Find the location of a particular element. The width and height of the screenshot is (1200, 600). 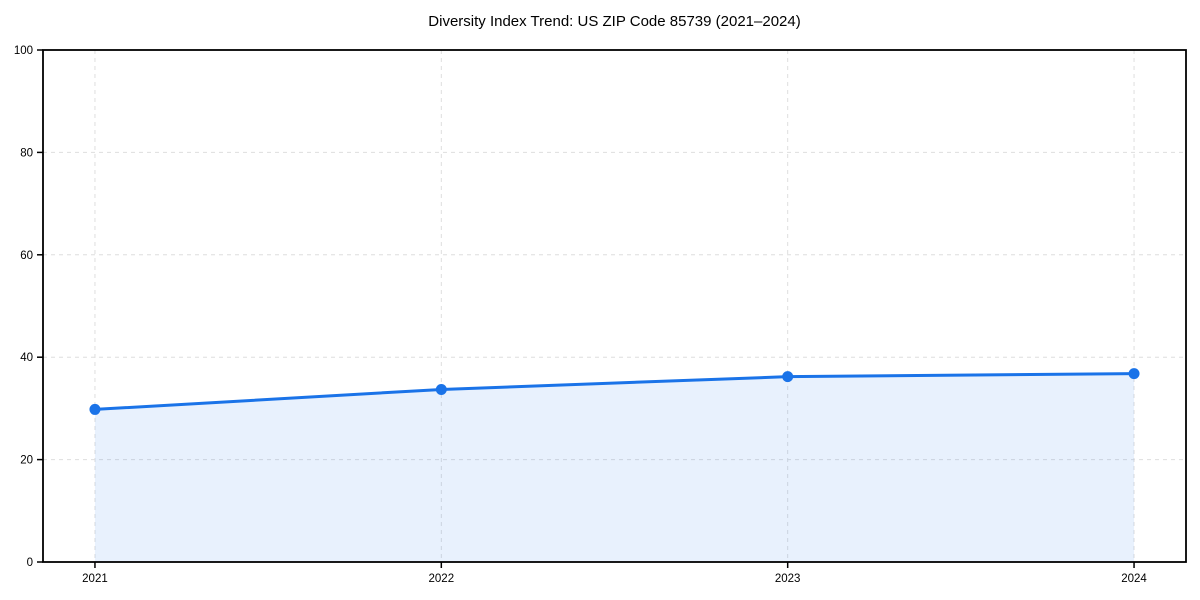

y-axis-tick-label: 100 is located at coordinates (23, 51).